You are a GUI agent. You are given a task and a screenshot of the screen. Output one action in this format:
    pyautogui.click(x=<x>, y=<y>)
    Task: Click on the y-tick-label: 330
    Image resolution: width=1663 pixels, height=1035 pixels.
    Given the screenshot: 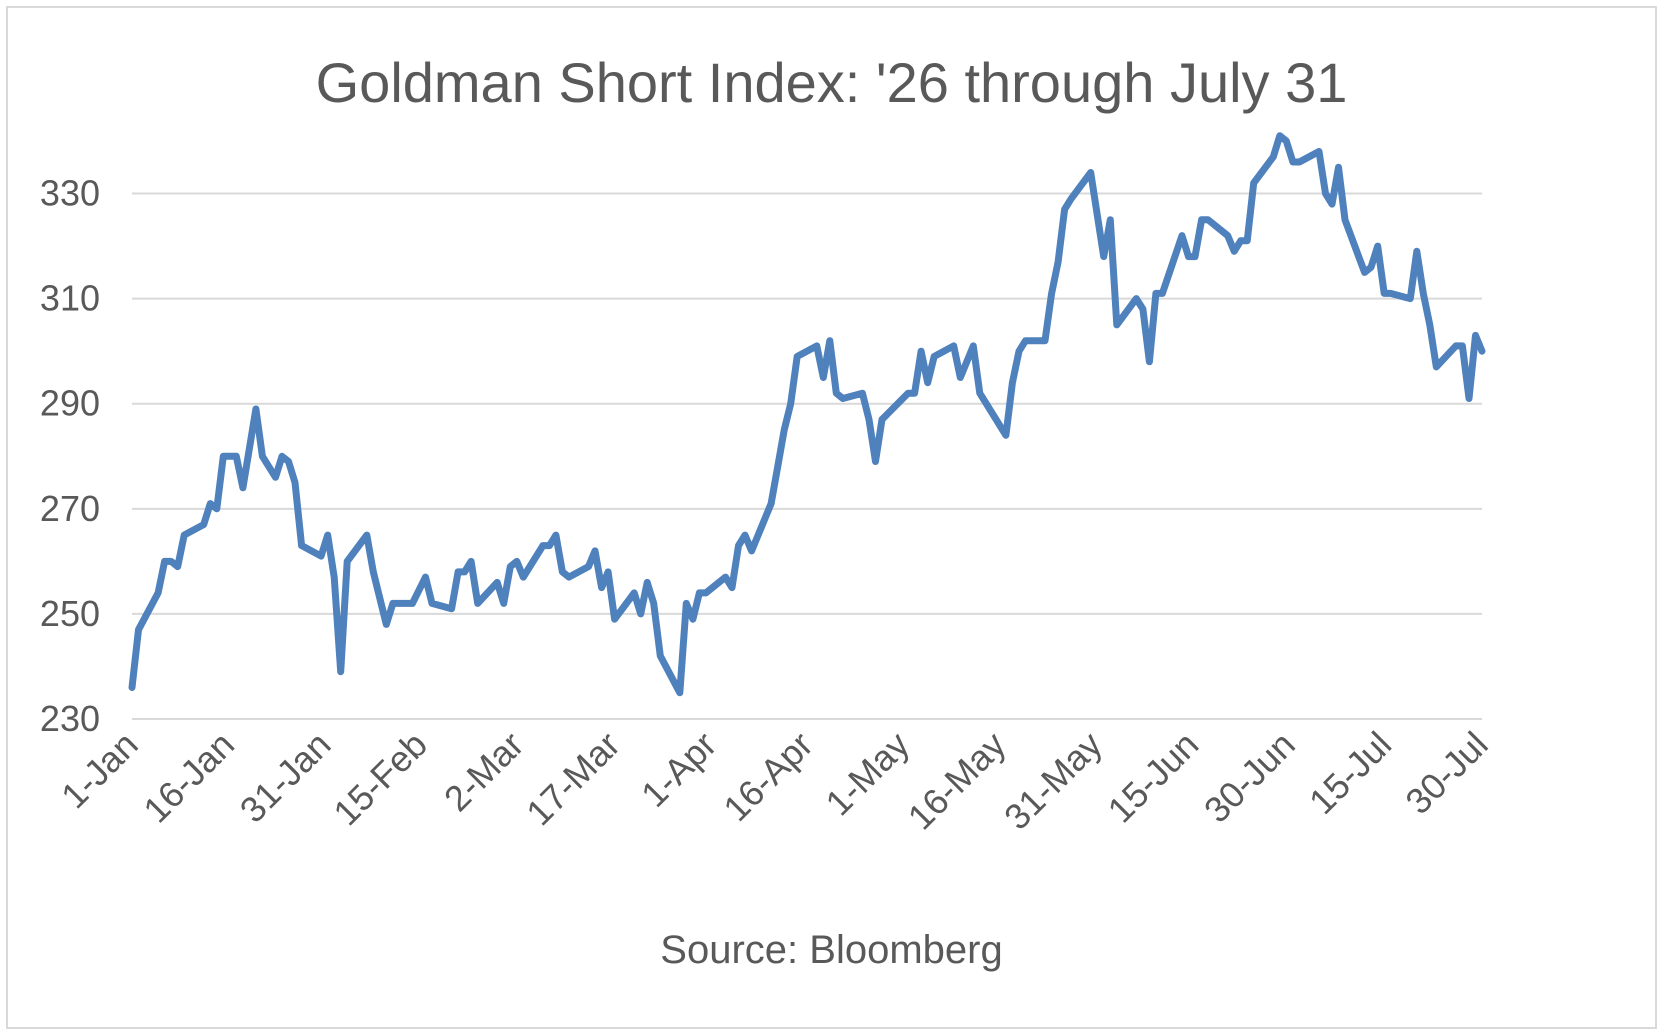 What is the action you would take?
    pyautogui.click(x=70, y=193)
    